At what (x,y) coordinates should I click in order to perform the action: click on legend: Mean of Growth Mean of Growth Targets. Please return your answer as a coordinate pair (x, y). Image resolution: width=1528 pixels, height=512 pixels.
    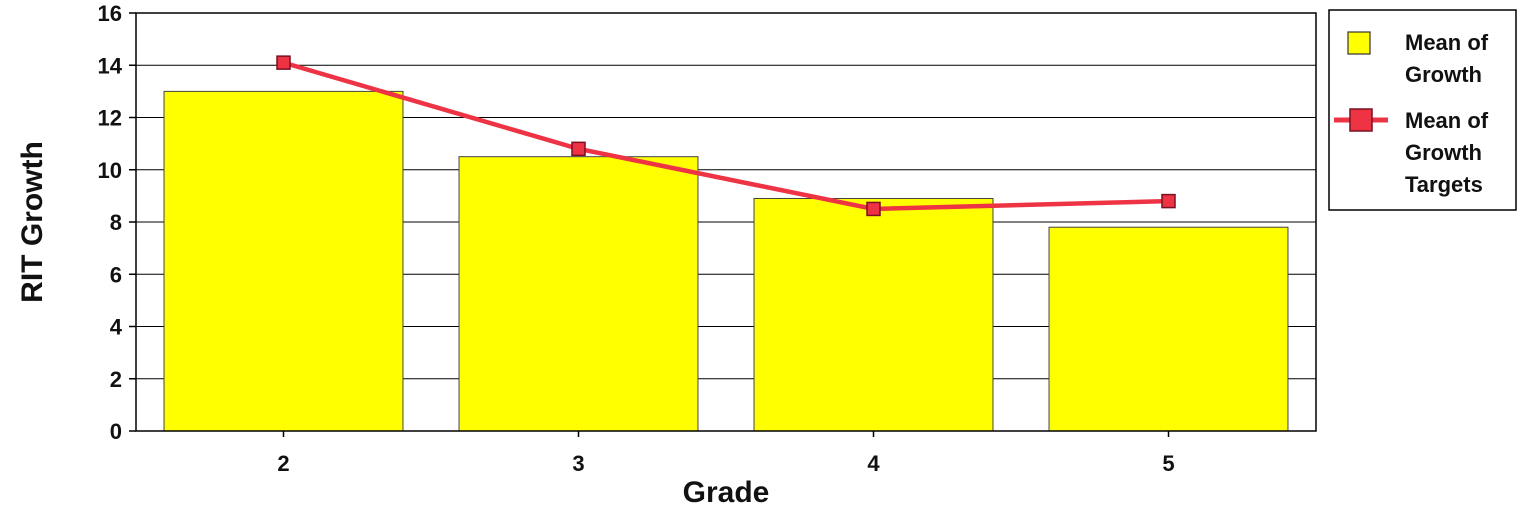
    Looking at the image, I should click on (1422, 110).